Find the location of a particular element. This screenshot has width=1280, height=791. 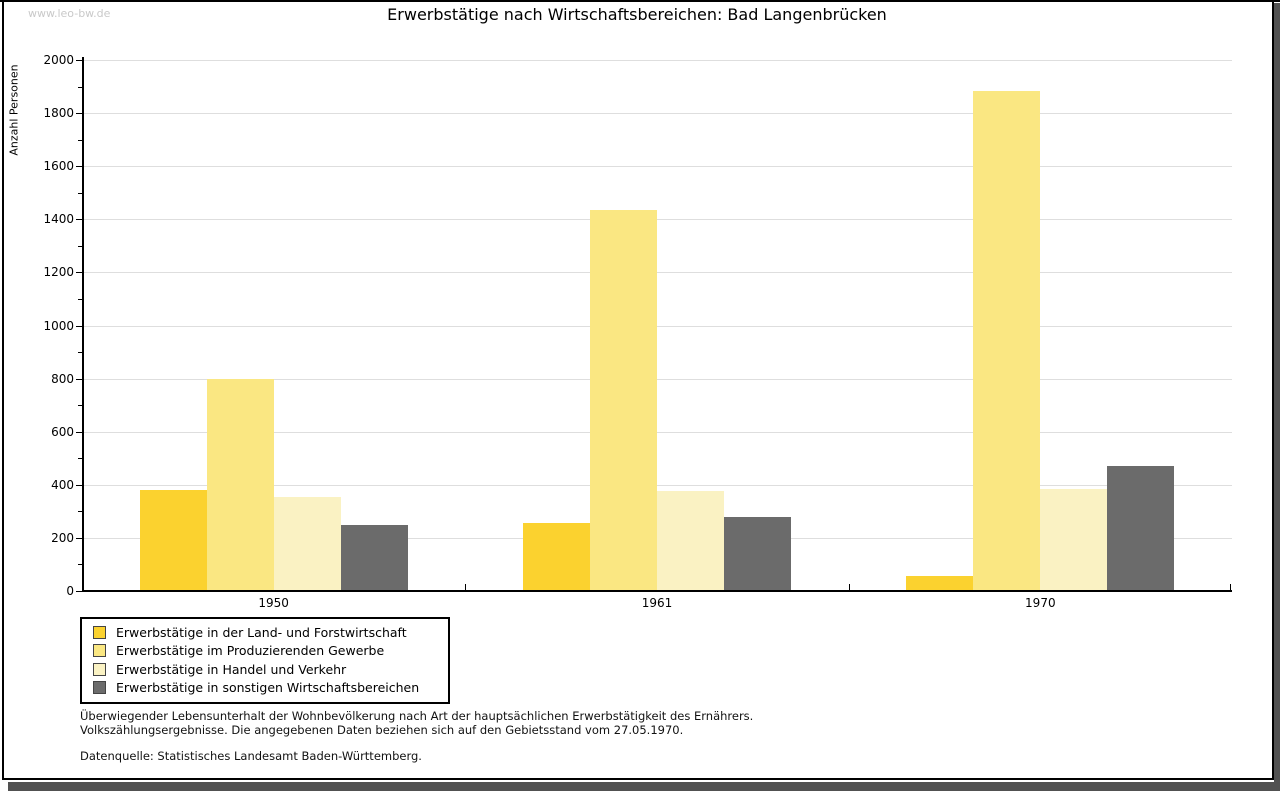

y-axis-line is located at coordinates (83, 324).